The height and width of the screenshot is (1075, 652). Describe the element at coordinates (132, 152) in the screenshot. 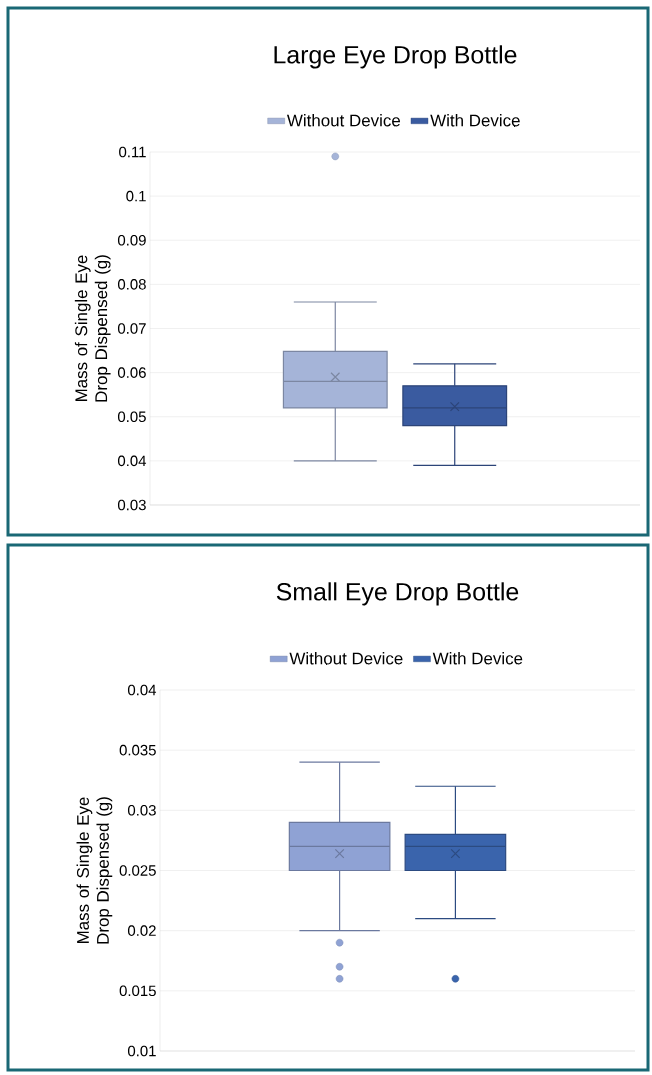

I see `y-tick-label: 0.11` at that location.